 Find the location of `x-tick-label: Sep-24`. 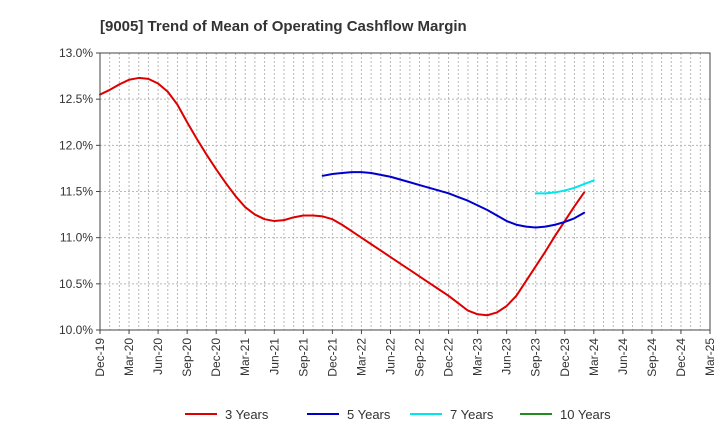

x-tick-label: Sep-24 is located at coordinates (652, 357).